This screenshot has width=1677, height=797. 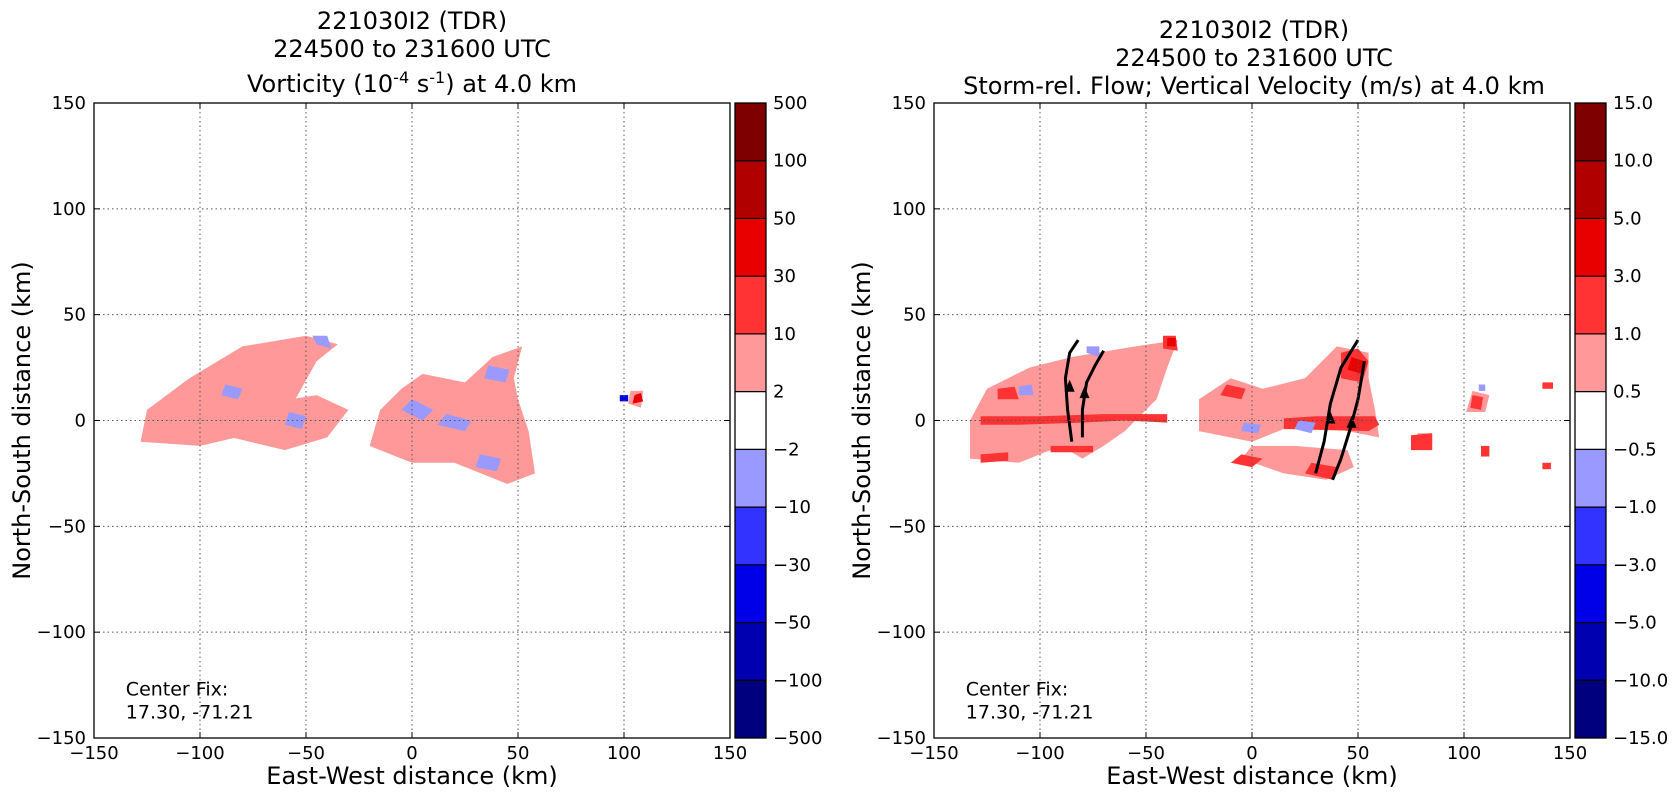 I want to click on colorbar-tick-label: −10, so click(x=792, y=507).